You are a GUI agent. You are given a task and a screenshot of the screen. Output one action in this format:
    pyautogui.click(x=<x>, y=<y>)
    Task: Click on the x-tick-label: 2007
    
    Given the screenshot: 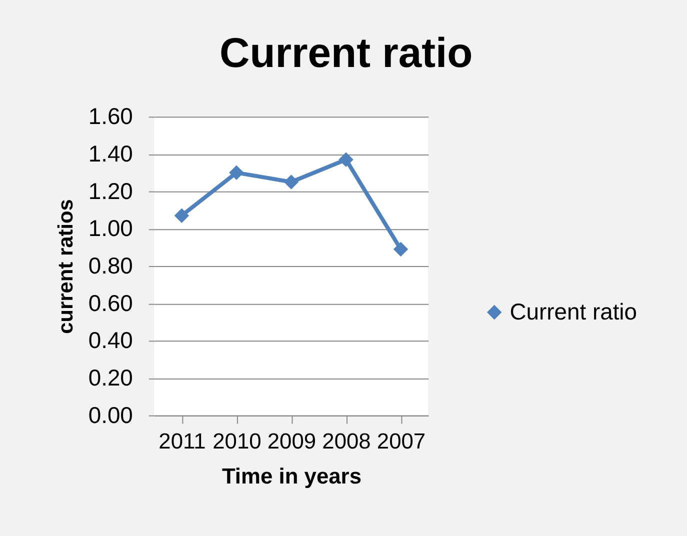 What is the action you would take?
    pyautogui.click(x=401, y=441)
    